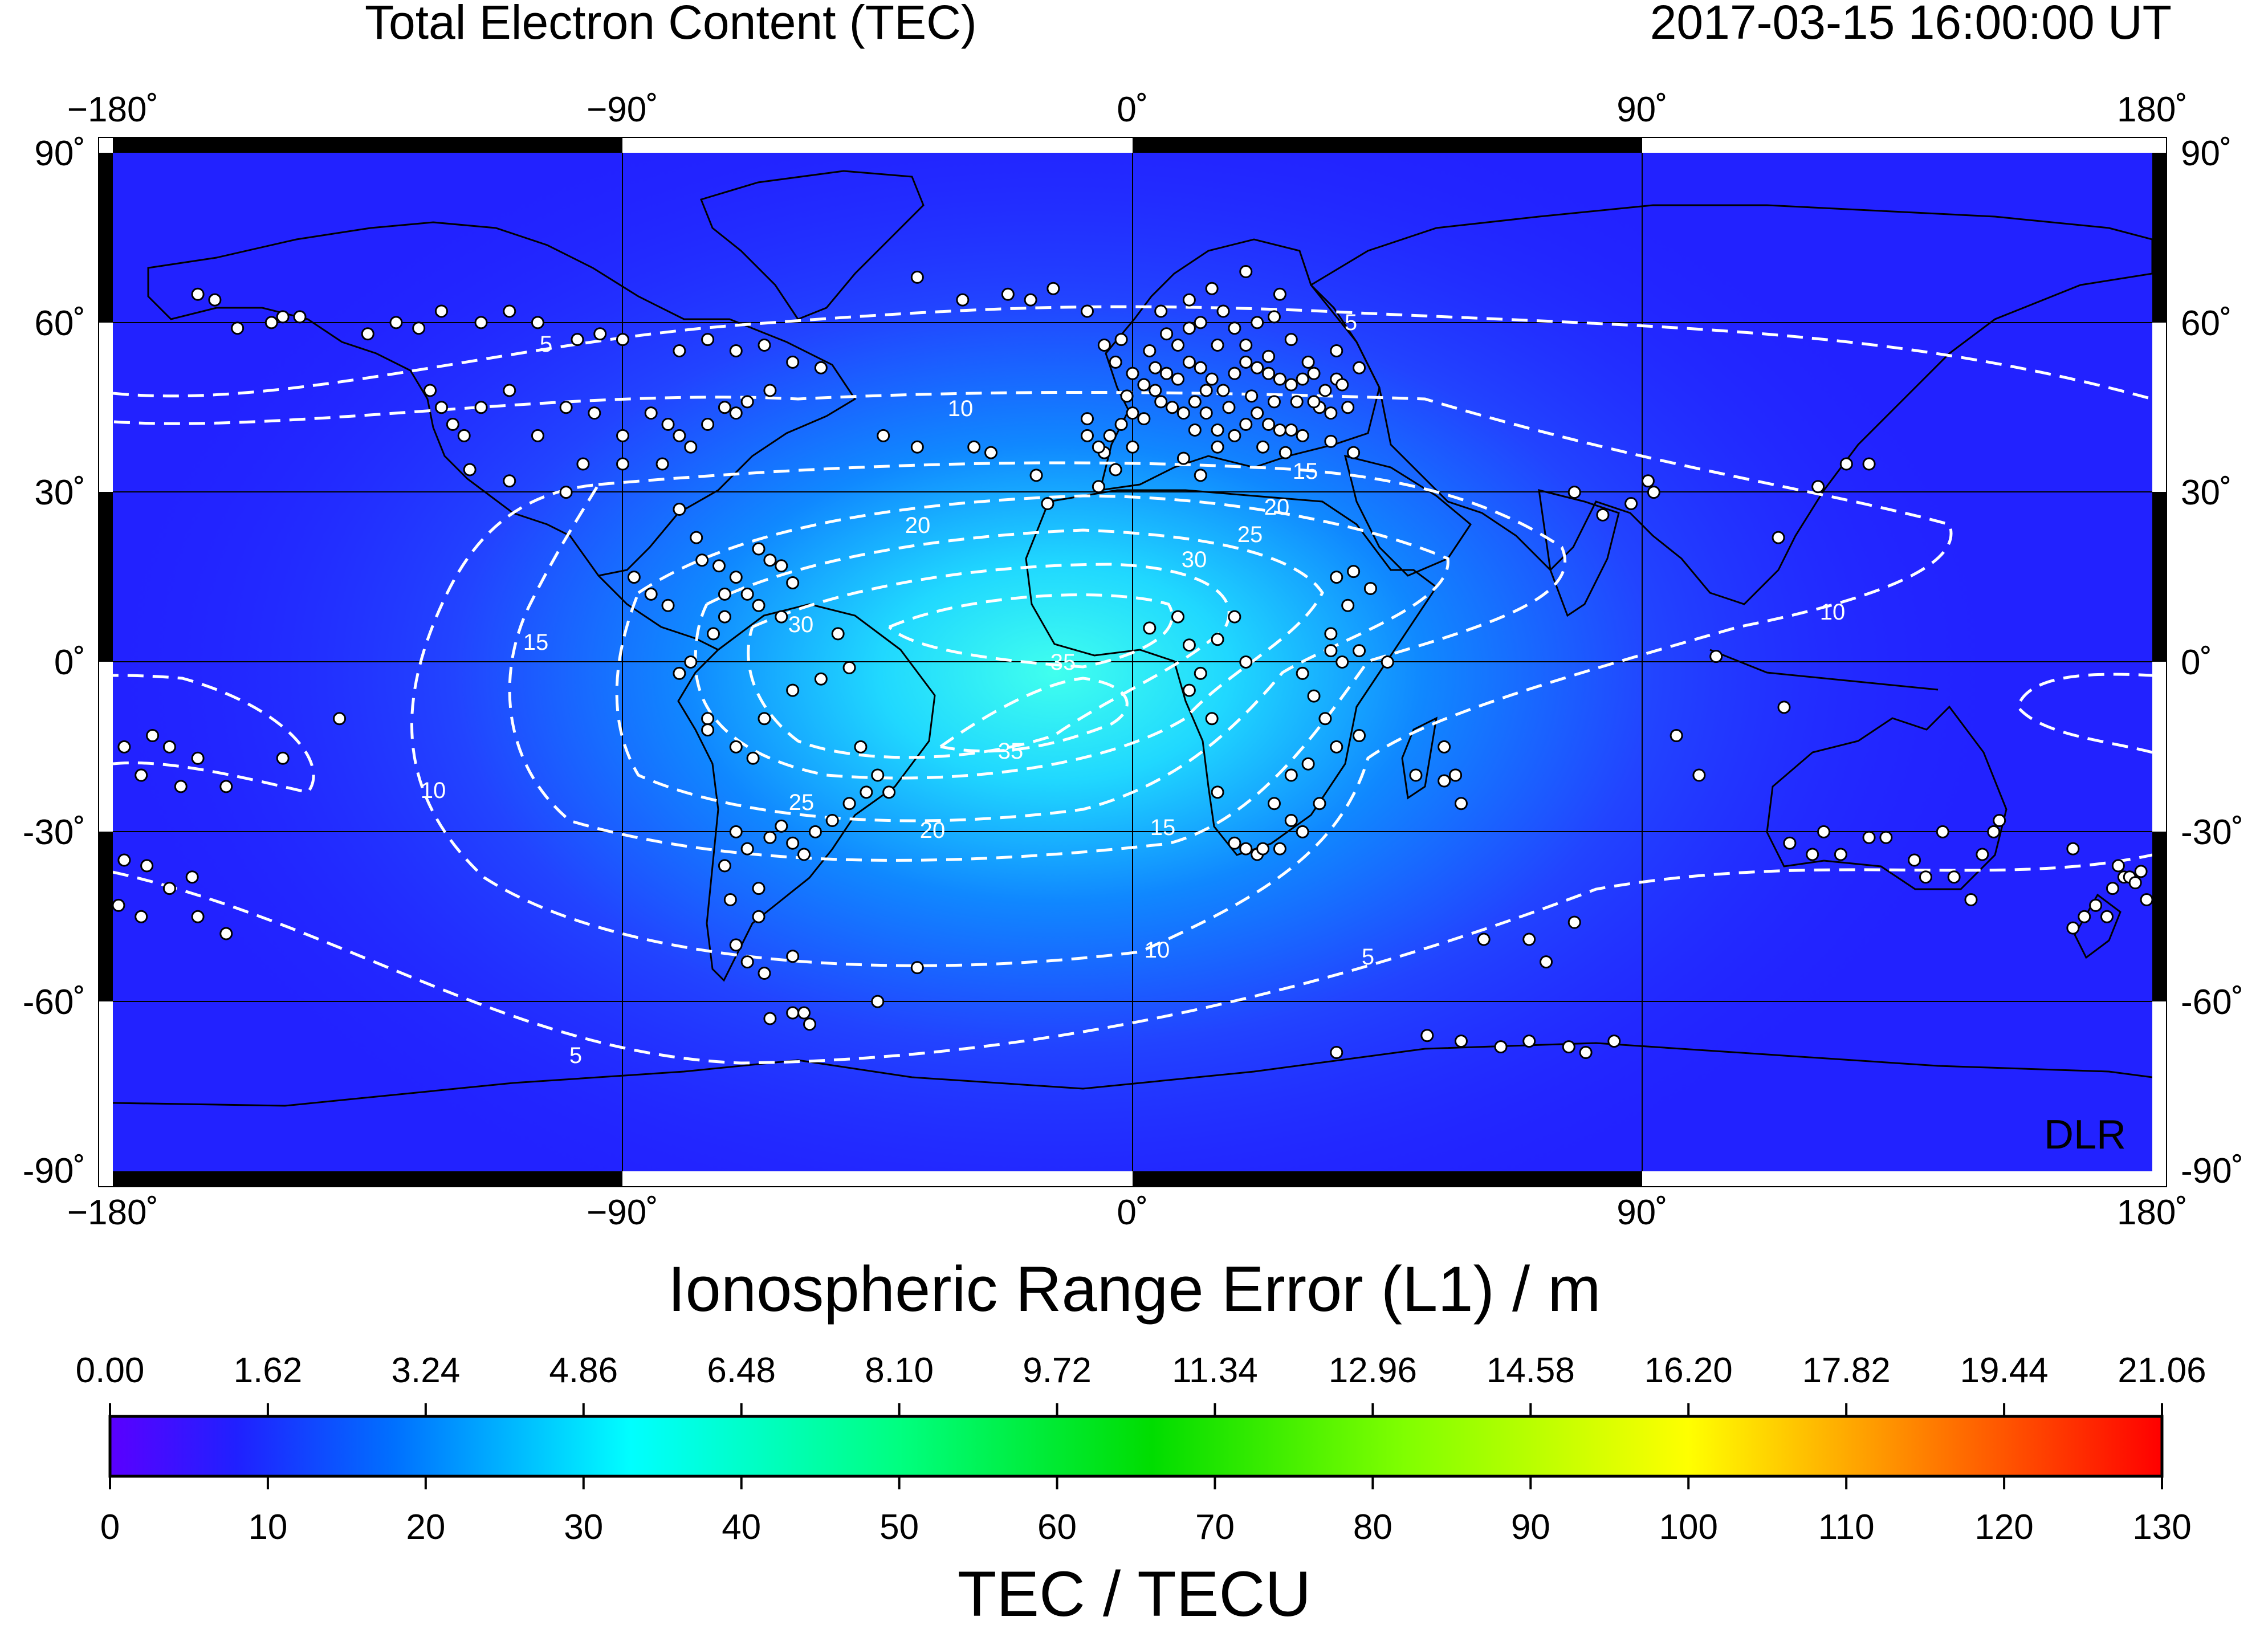  What do you see at coordinates (1063, 662) in the screenshot?
I see `contour-label: 35` at bounding box center [1063, 662].